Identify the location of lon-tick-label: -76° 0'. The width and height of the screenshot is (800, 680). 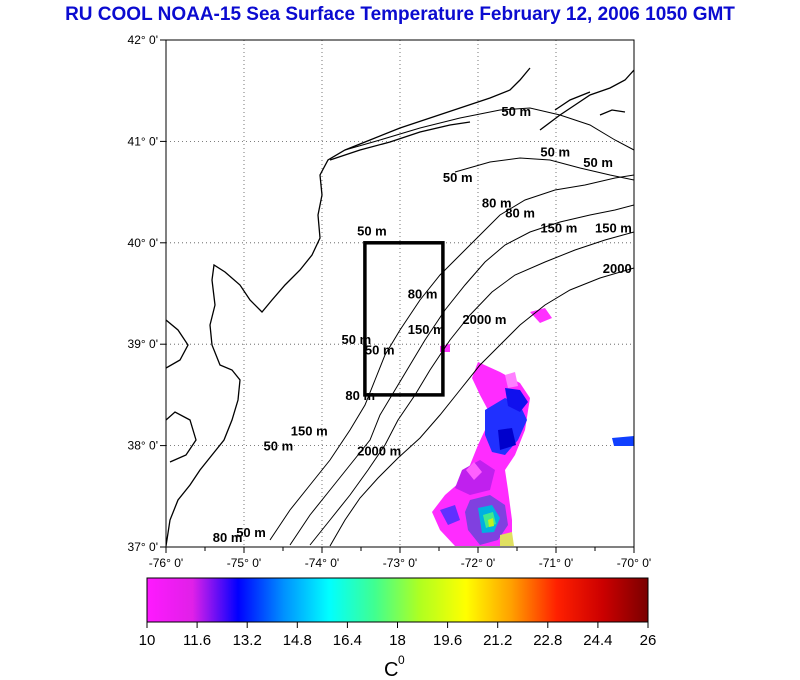
(166, 563).